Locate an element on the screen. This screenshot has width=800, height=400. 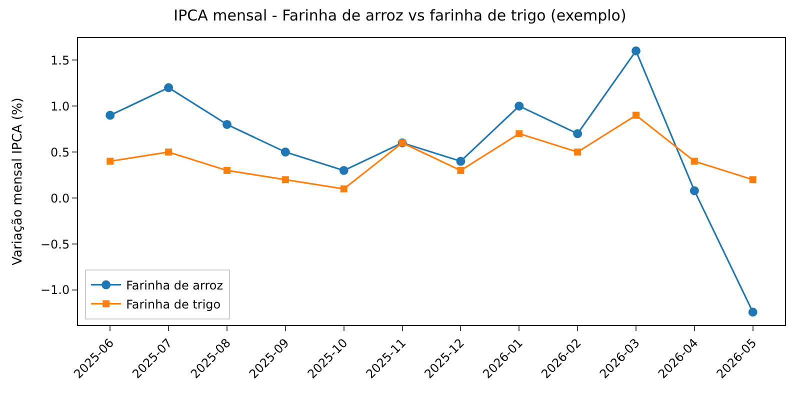
chart-title: IPCA mensal - Farinha de arroz vs farinha de trigo (exemplo) is located at coordinates (400, 15).